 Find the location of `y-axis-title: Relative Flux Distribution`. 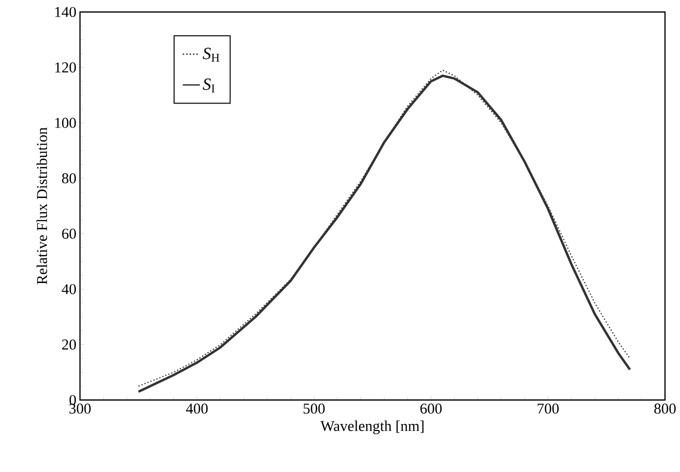

y-axis-title: Relative Flux Distribution is located at coordinates (42, 205).